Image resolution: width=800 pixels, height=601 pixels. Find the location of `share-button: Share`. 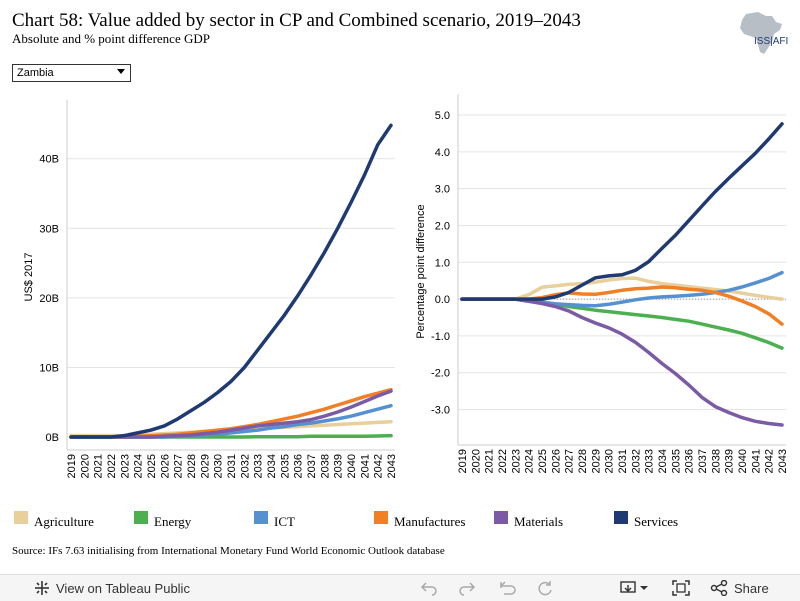

share-button: Share is located at coordinates (739, 588).